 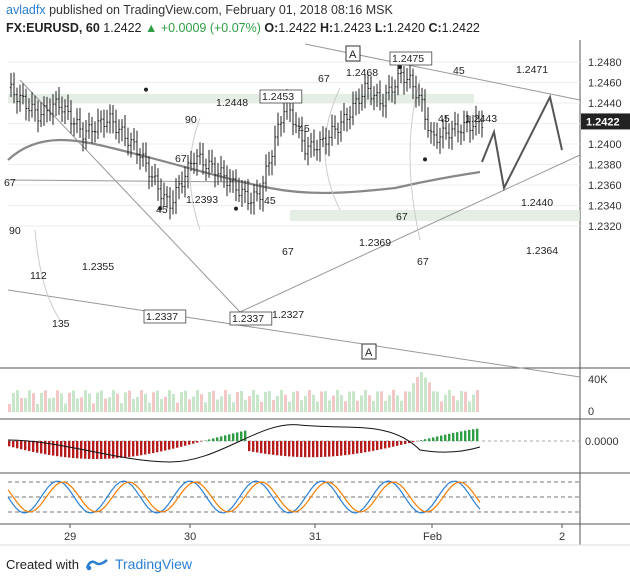 I want to click on tradingview-brand: TradingView, so click(x=153, y=564).